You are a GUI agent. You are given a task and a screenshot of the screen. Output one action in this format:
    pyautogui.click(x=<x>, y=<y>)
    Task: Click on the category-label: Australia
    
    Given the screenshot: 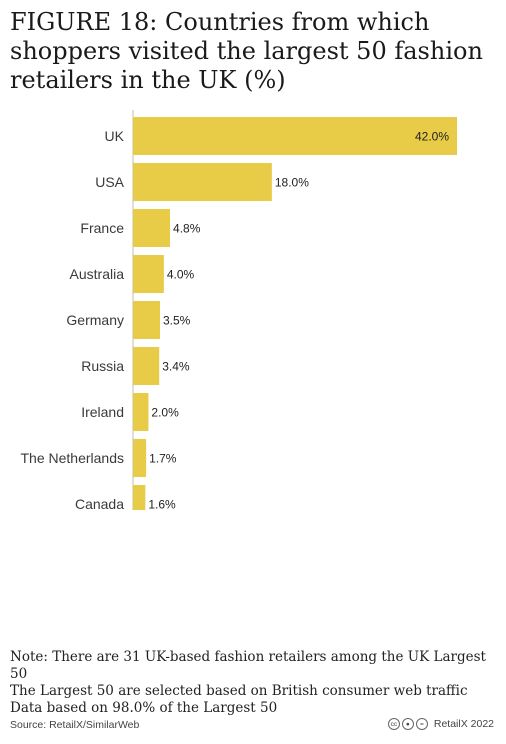 What is the action you would take?
    pyautogui.click(x=97, y=274)
    